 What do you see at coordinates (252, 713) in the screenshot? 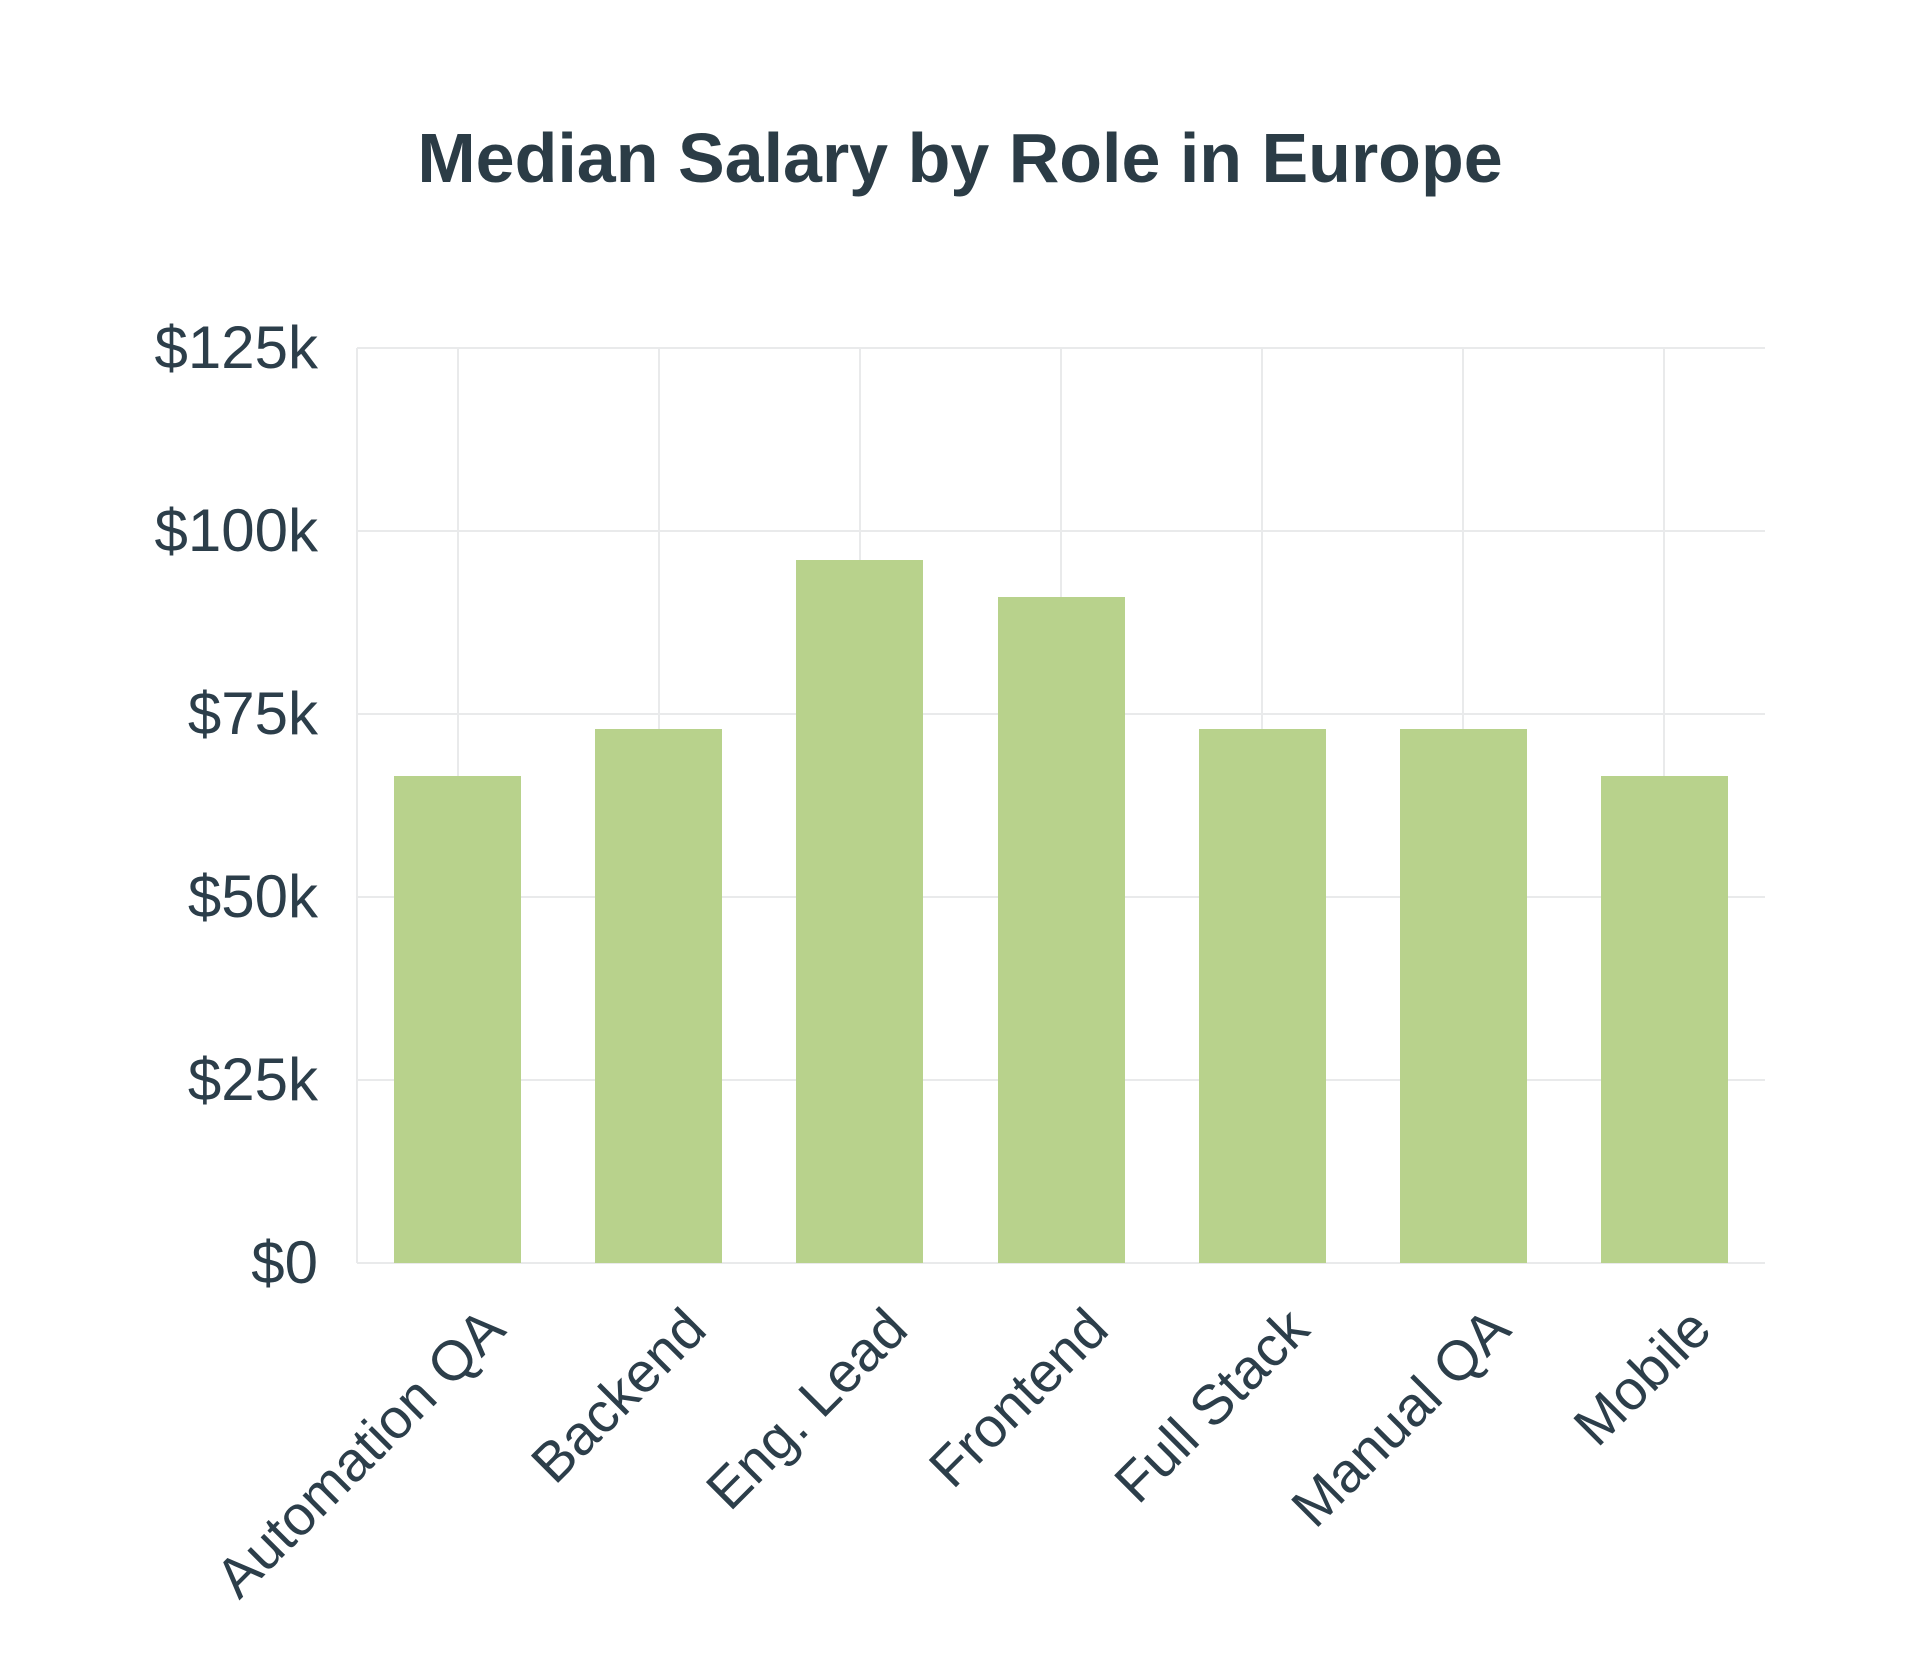
I see `y-axis-tick-label-75k: $75k` at bounding box center [252, 713].